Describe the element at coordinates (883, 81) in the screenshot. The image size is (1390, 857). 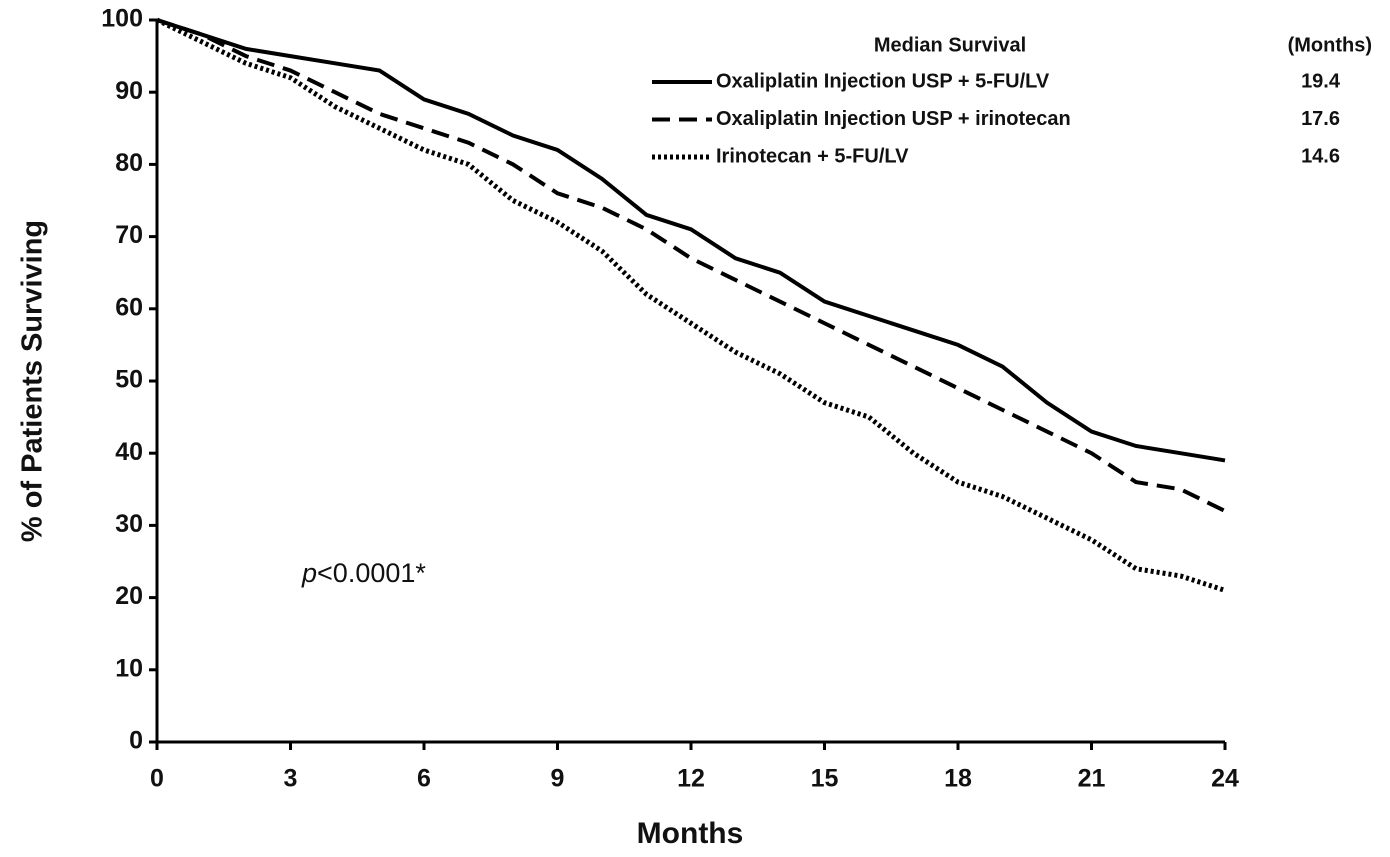
I see `legend-label: Oxaliplatin Injection USP + 5-FU/LV` at that location.